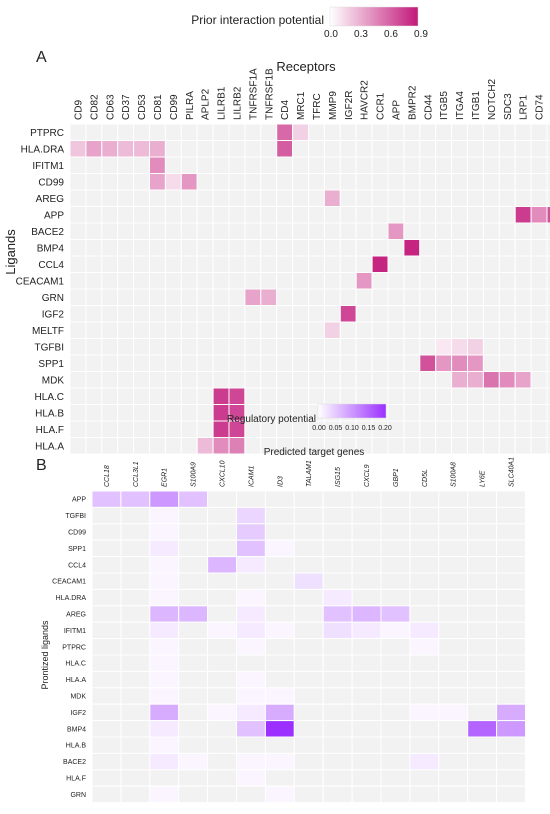 The width and height of the screenshot is (550, 814). Describe the element at coordinates (374, 16) in the screenshot. I see `legend-a-colorbar` at that location.